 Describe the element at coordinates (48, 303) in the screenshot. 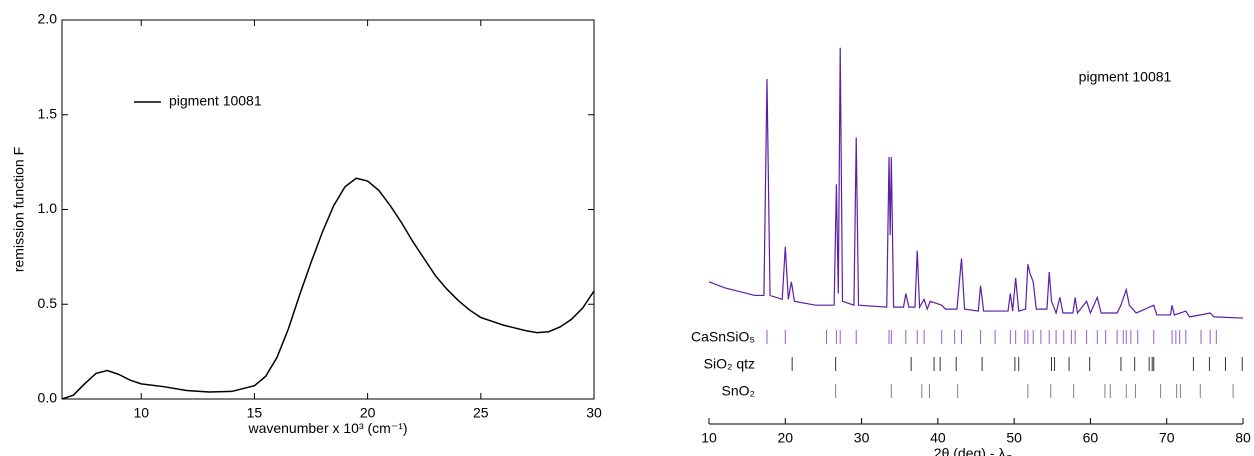

I see `y-tick-label: 0.5` at that location.